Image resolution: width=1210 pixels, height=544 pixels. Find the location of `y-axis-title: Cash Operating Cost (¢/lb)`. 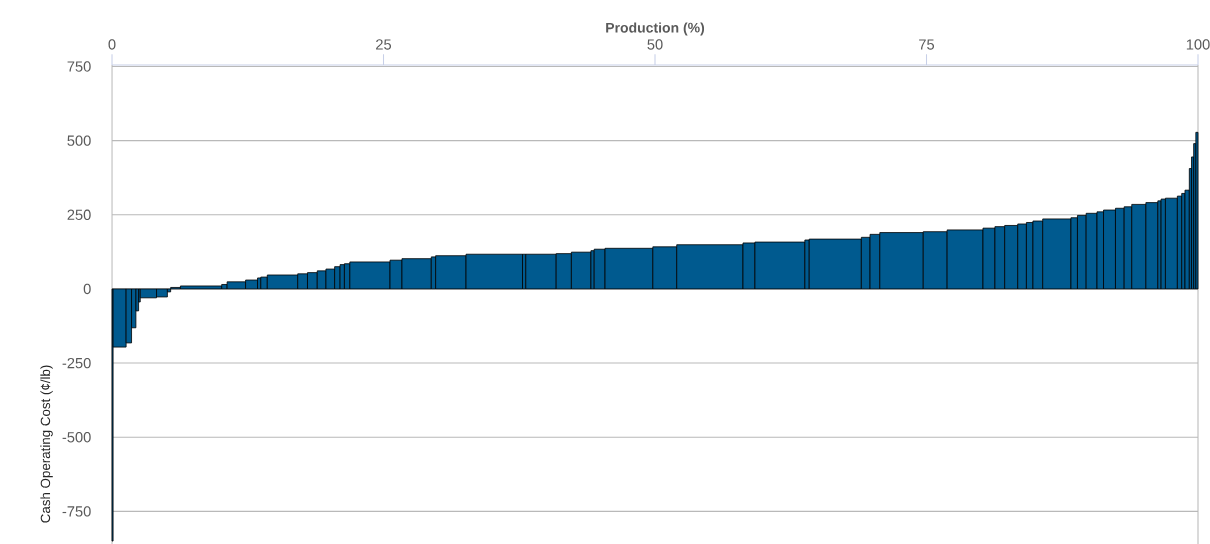

y-axis-title: Cash Operating Cost (¢/lb) is located at coordinates (46, 444).